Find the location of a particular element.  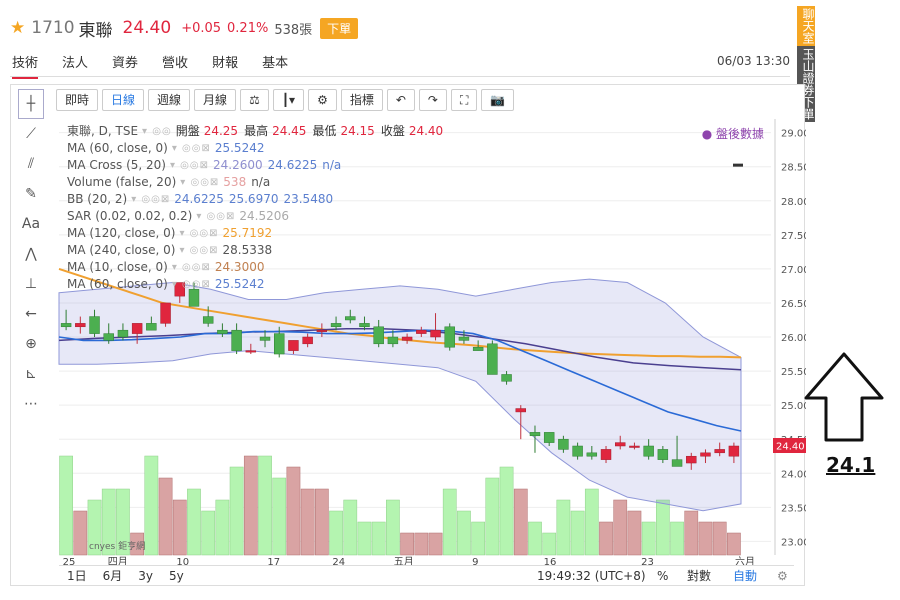

text-tool-icon: Aa is located at coordinates (31, 224).